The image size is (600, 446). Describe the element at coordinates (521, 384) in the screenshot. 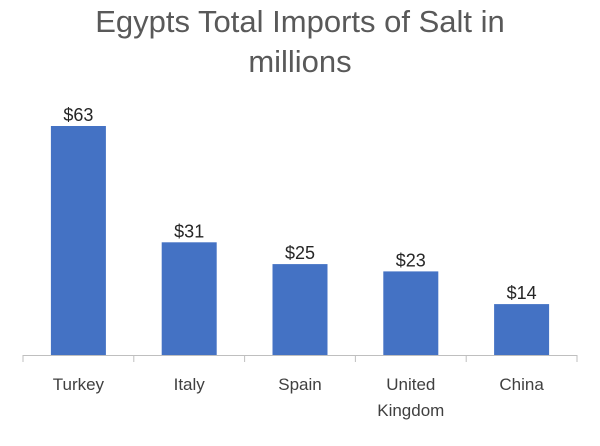

I see `x-tick-label-china: China` at that location.